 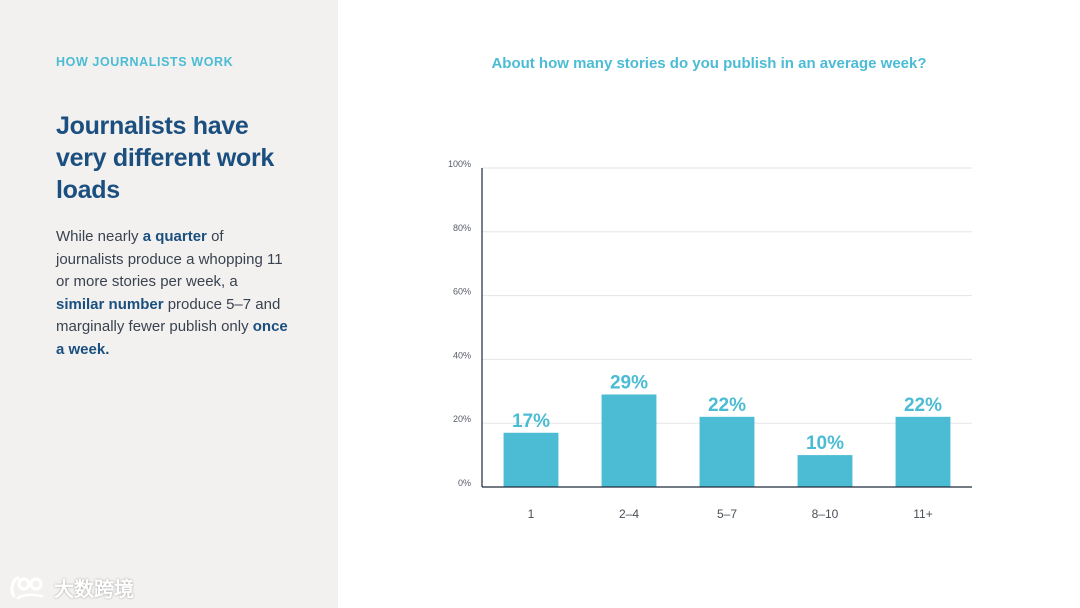 I want to click on logo-icon, so click(x=27, y=588).